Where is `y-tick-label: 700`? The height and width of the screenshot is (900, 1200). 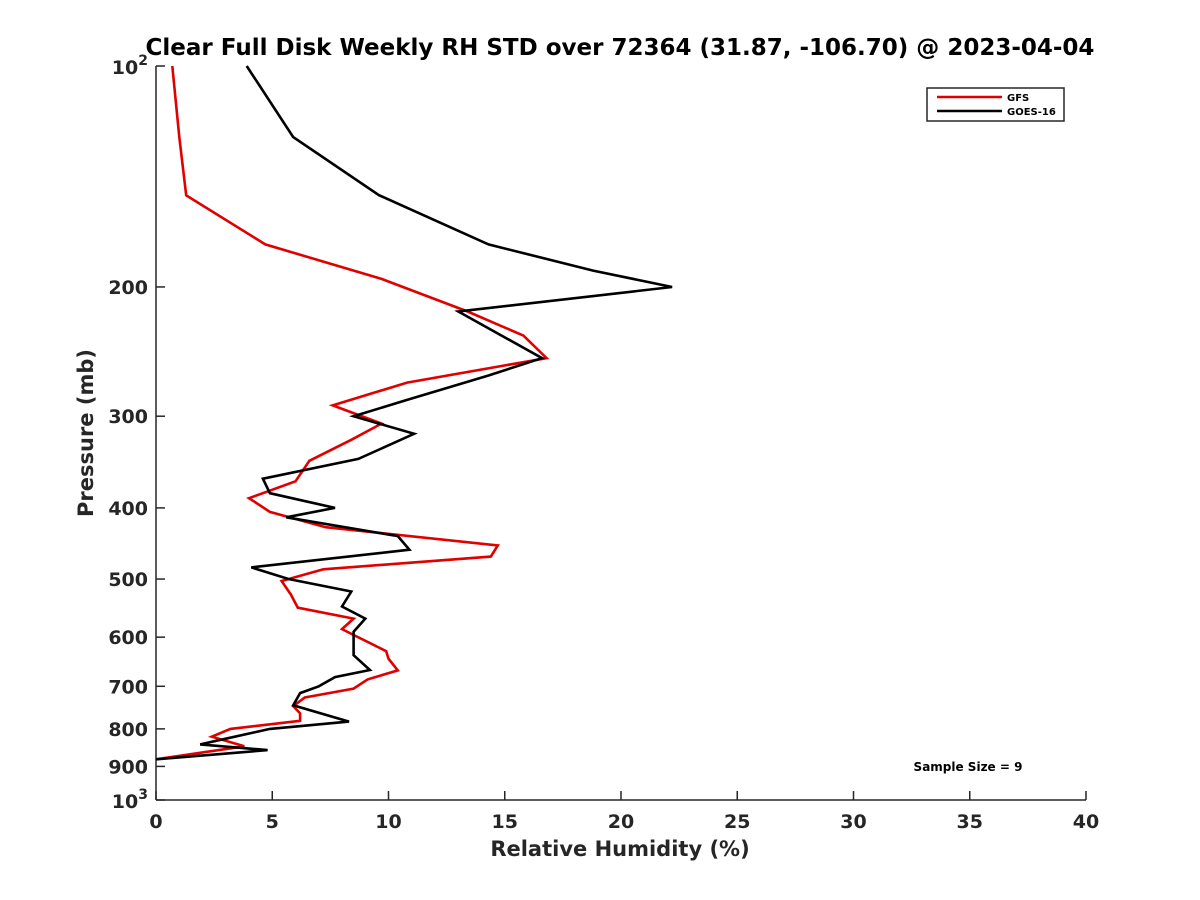 y-tick-label: 700 is located at coordinates (128, 687).